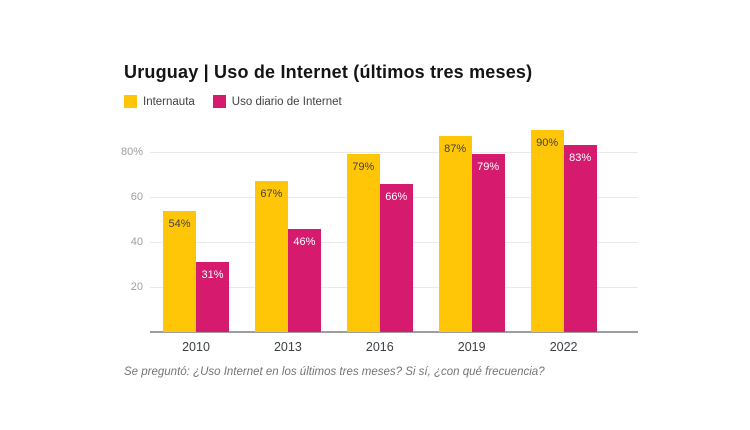 The image size is (750, 430). I want to click on legend-swatch-internauta, so click(130, 101).